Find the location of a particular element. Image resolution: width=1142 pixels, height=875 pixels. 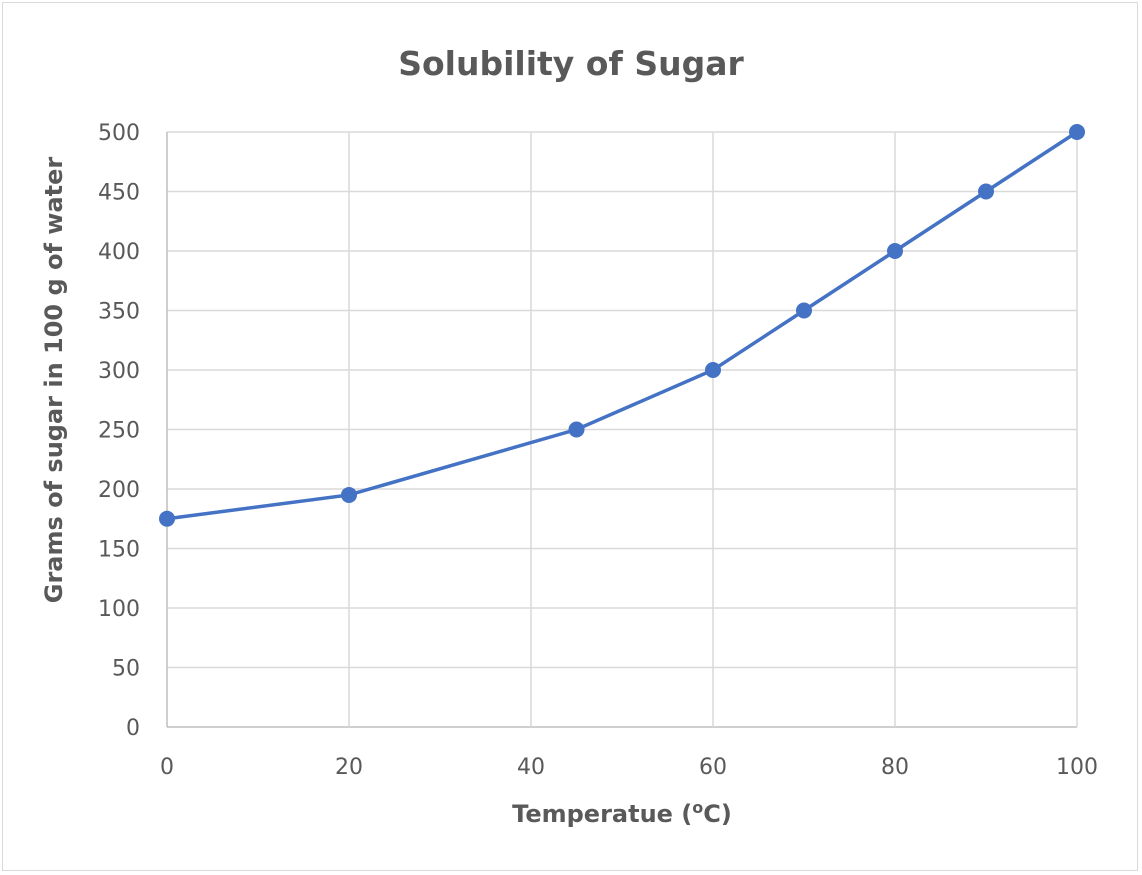

x-tick-label: 20 is located at coordinates (349, 767).